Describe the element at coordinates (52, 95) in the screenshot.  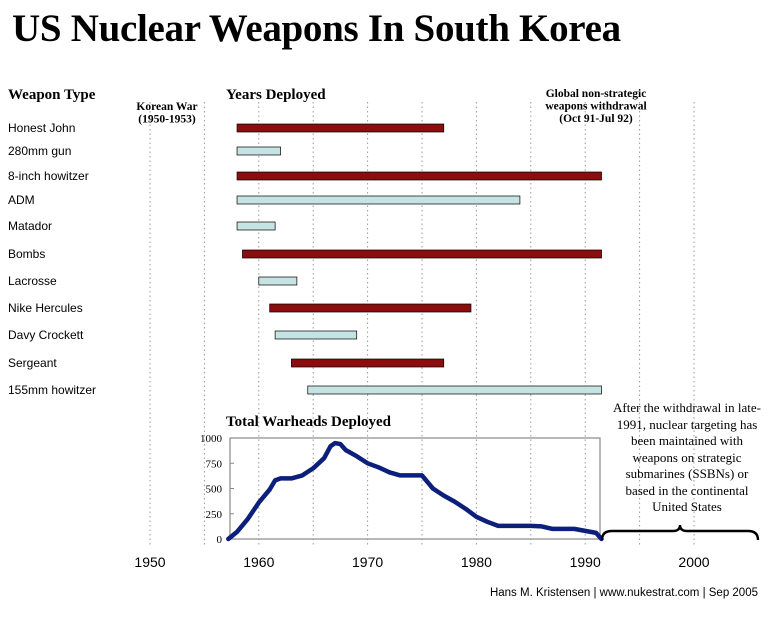
I see `weapon-type-header: Weapon Type` at that location.